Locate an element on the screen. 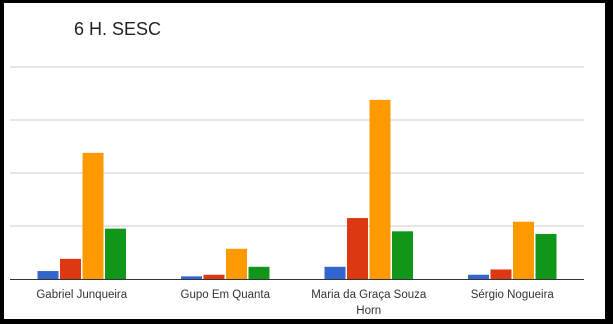 Image resolution: width=613 pixels, height=324 pixels. category-label-line: Sérgio Nogueira is located at coordinates (513, 295).